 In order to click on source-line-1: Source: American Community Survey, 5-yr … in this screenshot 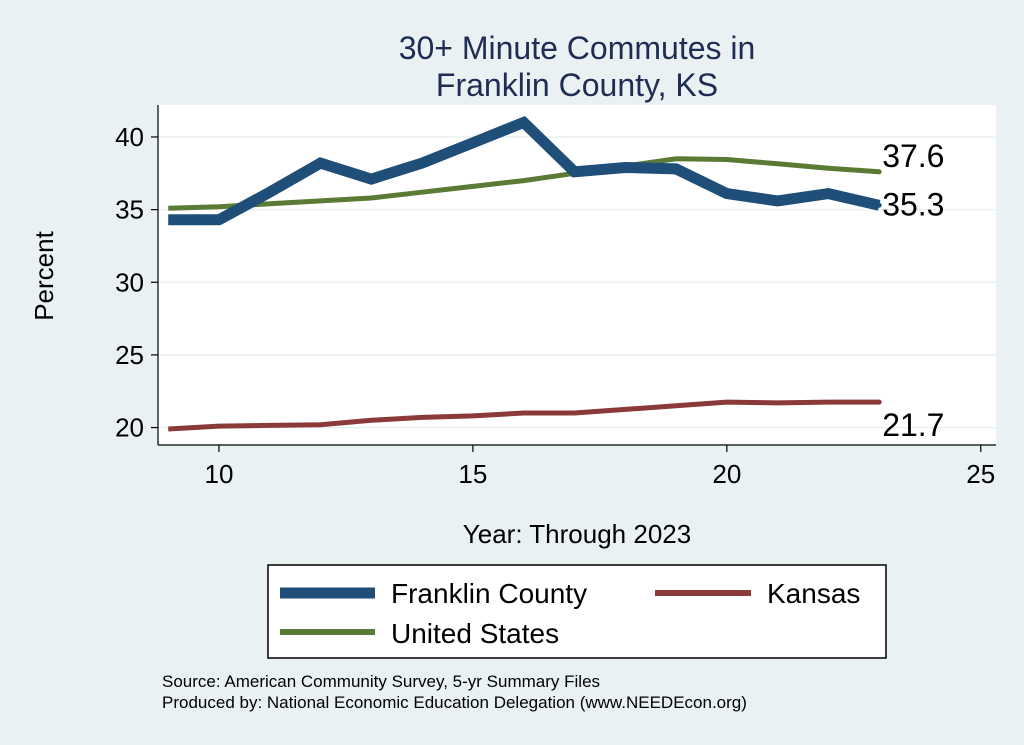, I will do `click(381, 681)`.